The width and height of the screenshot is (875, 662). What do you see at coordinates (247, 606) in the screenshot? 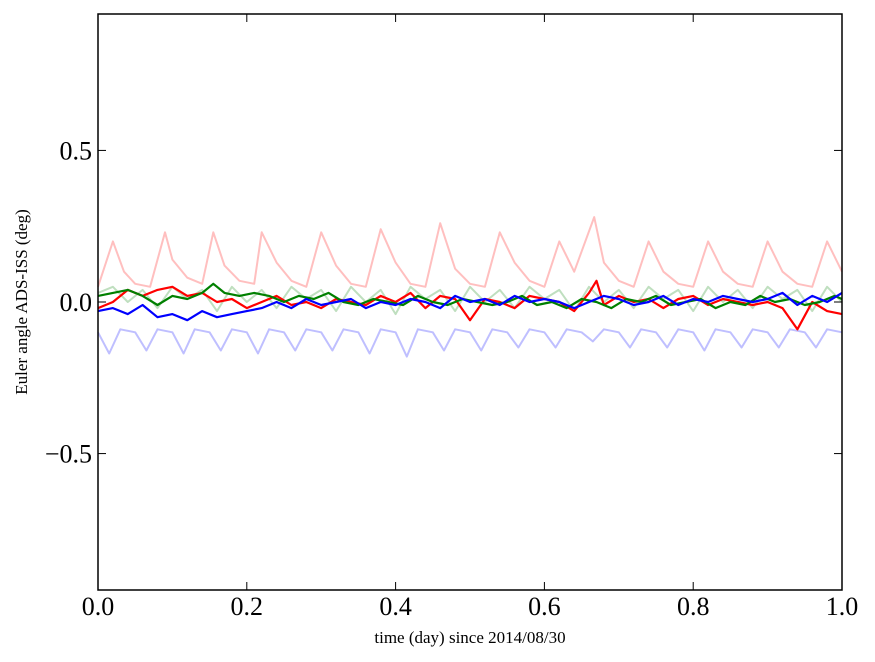
I see `x-tick-label: 0.2` at bounding box center [247, 606].